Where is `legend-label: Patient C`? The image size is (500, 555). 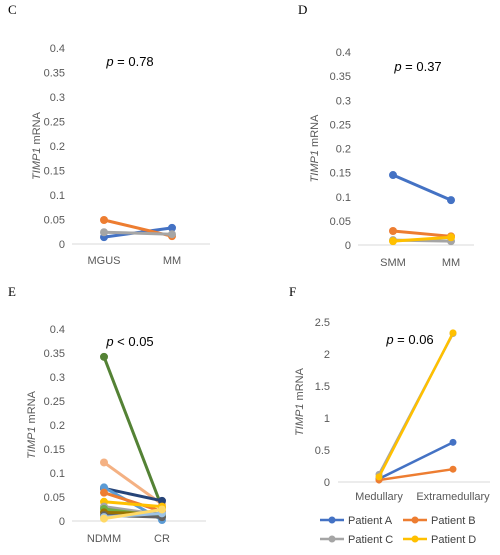
legend-label: Patient C is located at coordinates (370, 540).